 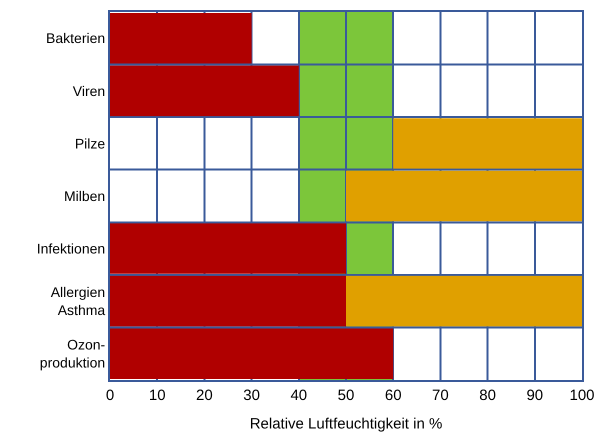 I want to click on x-tick-label: 10, so click(x=157, y=395).